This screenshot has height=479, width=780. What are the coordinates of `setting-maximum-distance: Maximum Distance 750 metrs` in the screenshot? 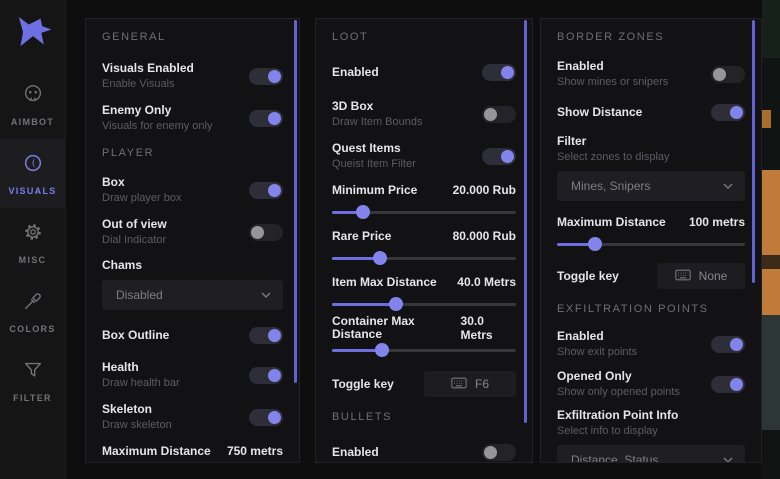 It's located at (192, 452).